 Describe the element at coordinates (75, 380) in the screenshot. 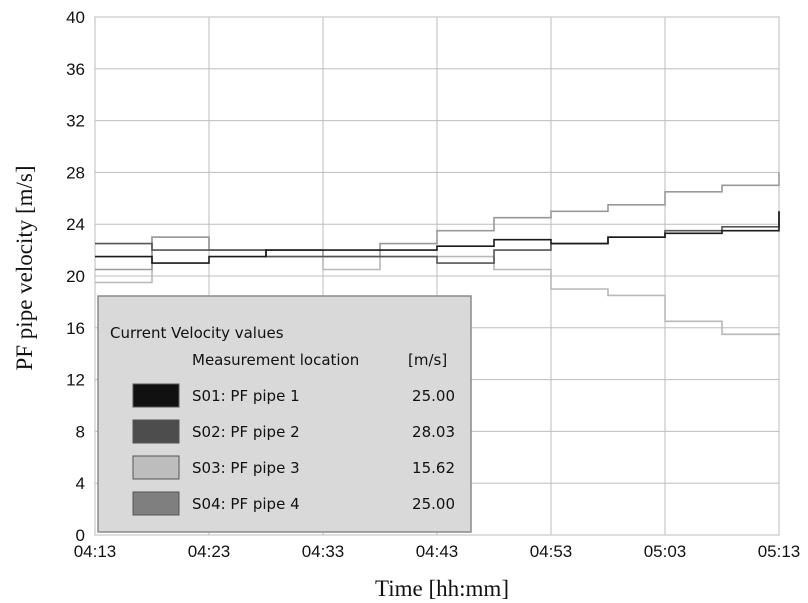

I see `y-tick-label: 12` at that location.